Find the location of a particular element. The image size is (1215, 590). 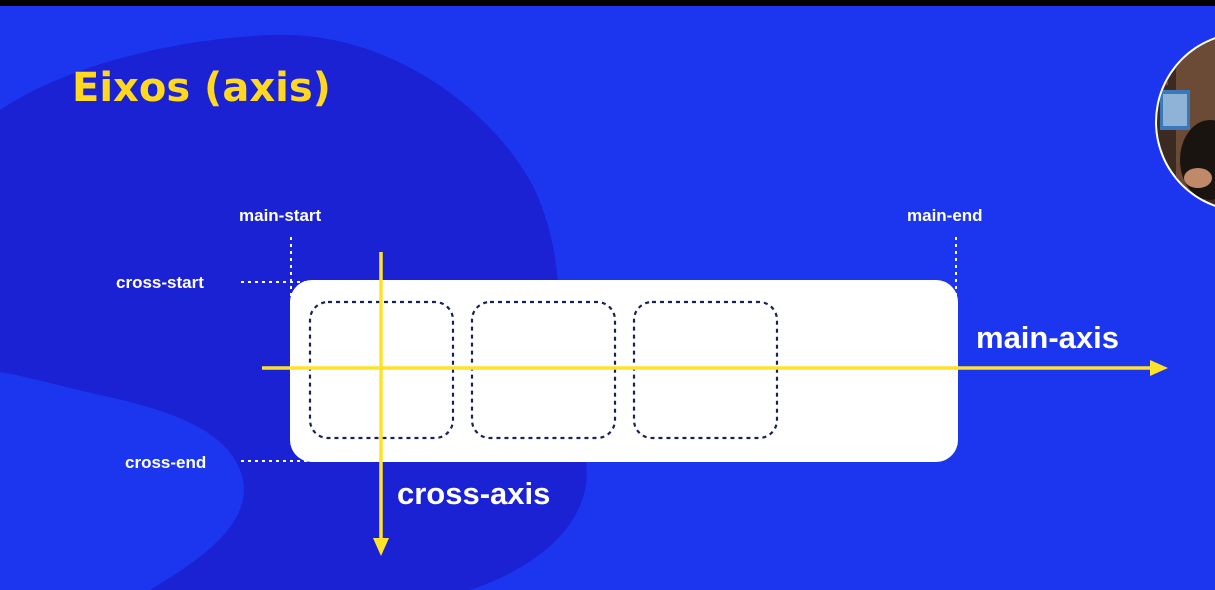

flex-items is located at coordinates (543, 370).